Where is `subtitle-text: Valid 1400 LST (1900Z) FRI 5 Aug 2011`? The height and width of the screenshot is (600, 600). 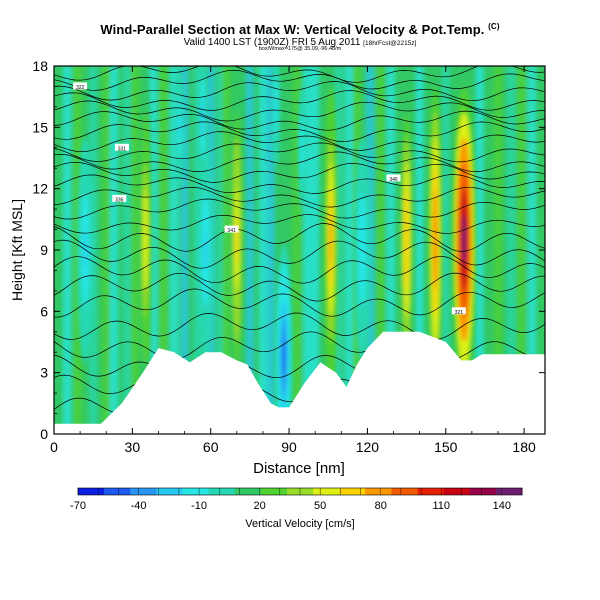
subtitle-text: Valid 1400 LST (1900Z) FRI 5 Aug 2011 is located at coordinates (272, 42).